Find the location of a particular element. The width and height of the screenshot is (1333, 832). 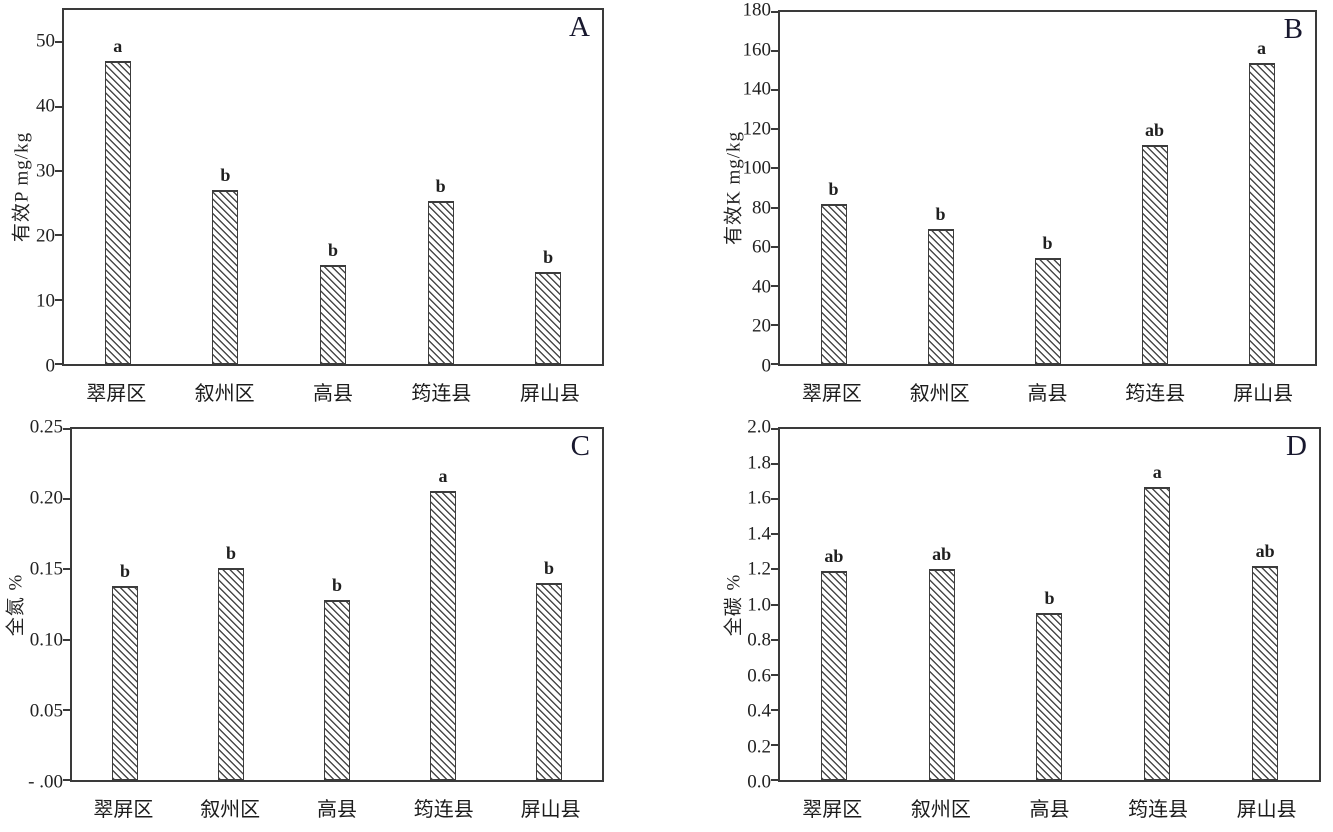

y-tick-label: 2.0 is located at coordinates (759, 427).